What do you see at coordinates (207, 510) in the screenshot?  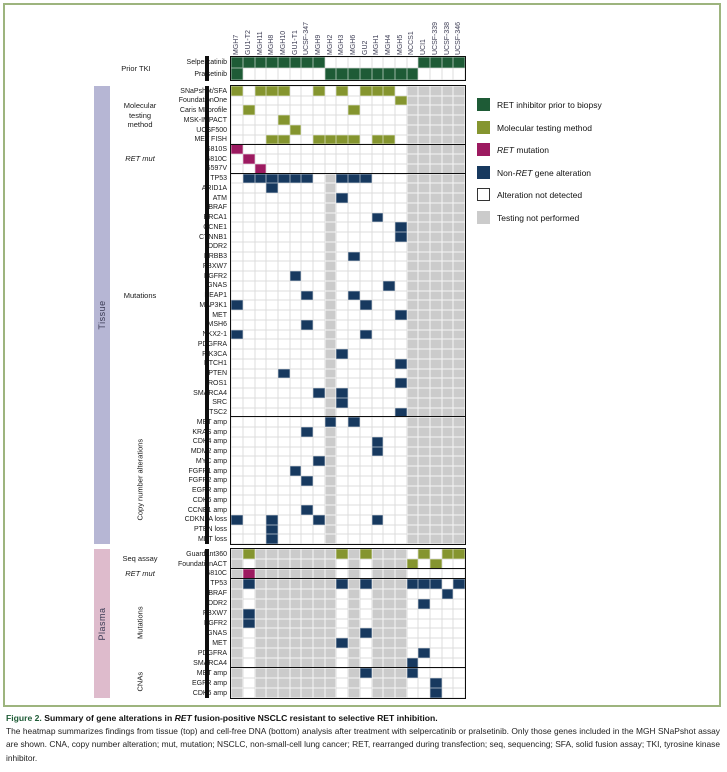 I see `tissue-row-label: CCNE1 amp` at bounding box center [207, 510].